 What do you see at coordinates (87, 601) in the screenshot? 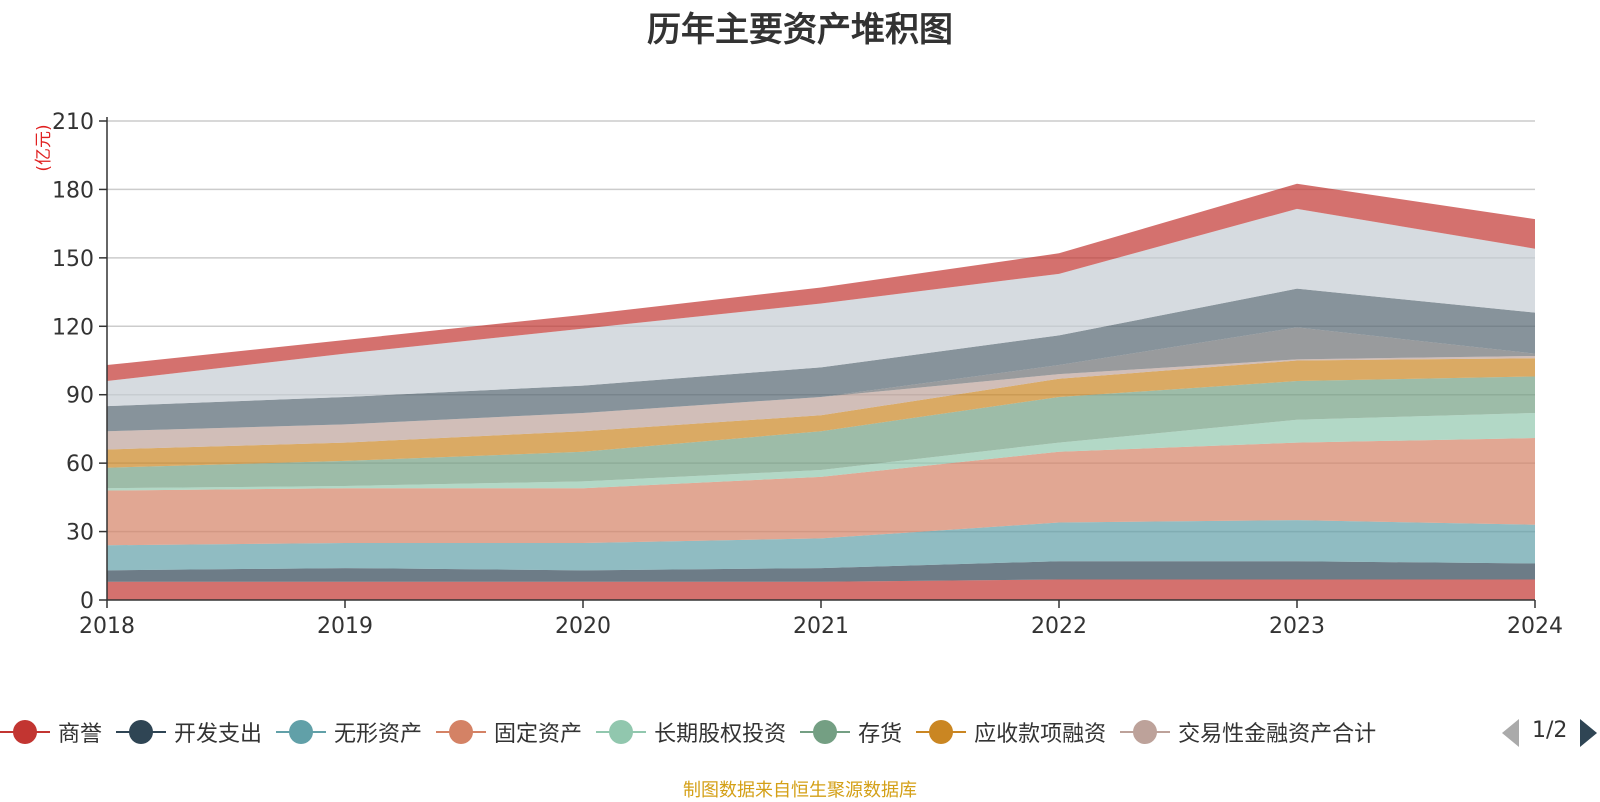
I see `y-tick-label: 0` at bounding box center [87, 601].